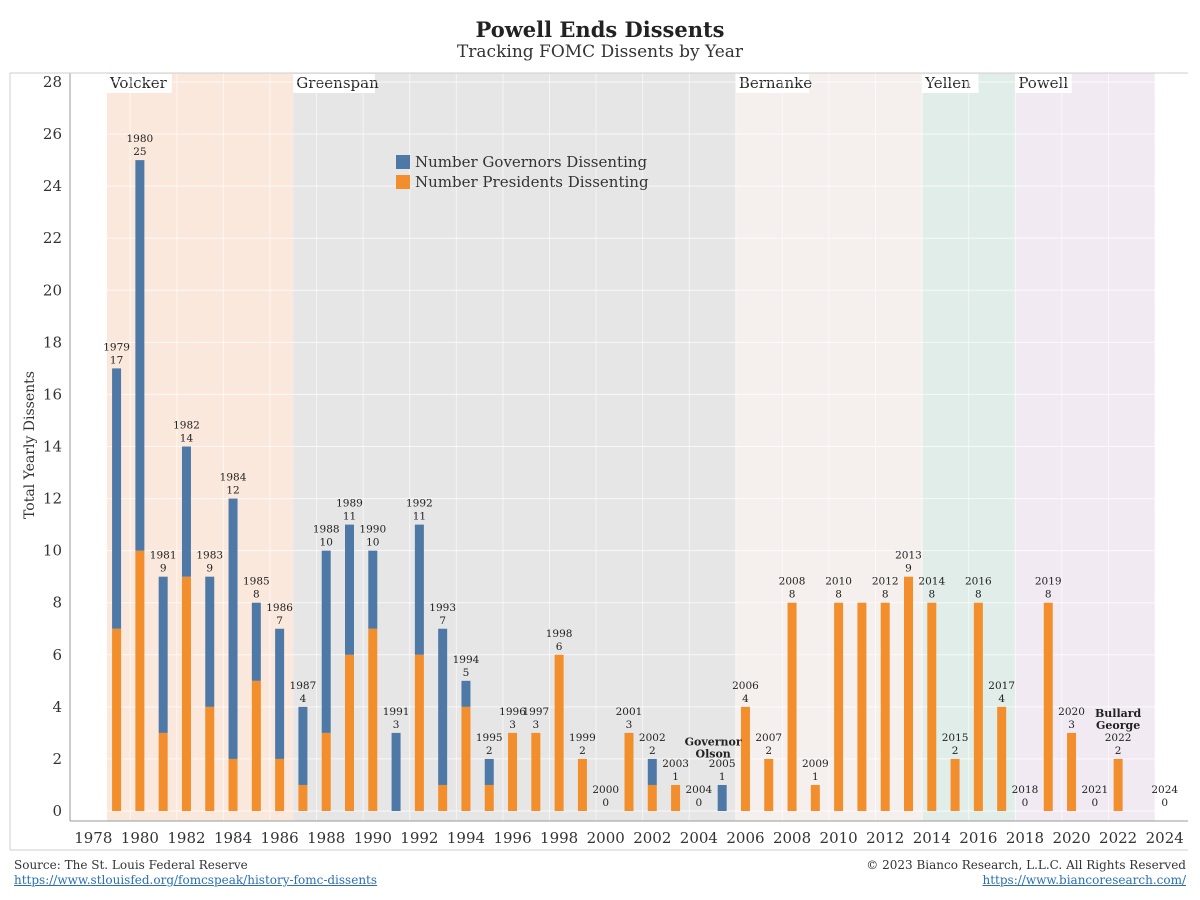  Describe the element at coordinates (163, 556) in the screenshot. I see `data-label-year-1981: 1981` at that location.